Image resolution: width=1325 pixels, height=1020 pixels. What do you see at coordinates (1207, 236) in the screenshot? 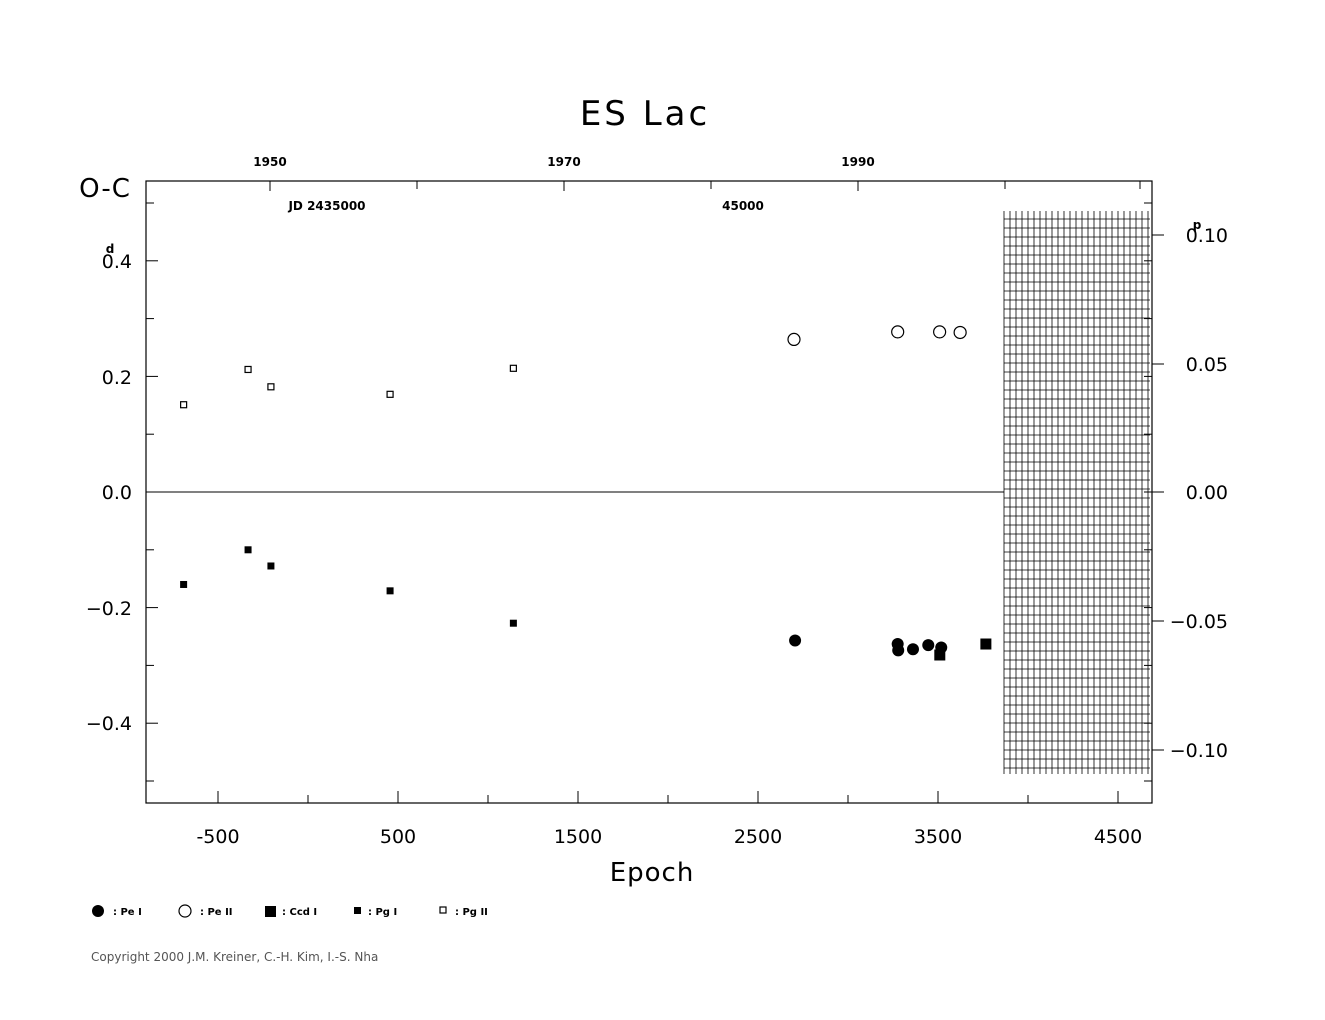
I see `y2-tick-label: 0.10` at bounding box center [1207, 236].